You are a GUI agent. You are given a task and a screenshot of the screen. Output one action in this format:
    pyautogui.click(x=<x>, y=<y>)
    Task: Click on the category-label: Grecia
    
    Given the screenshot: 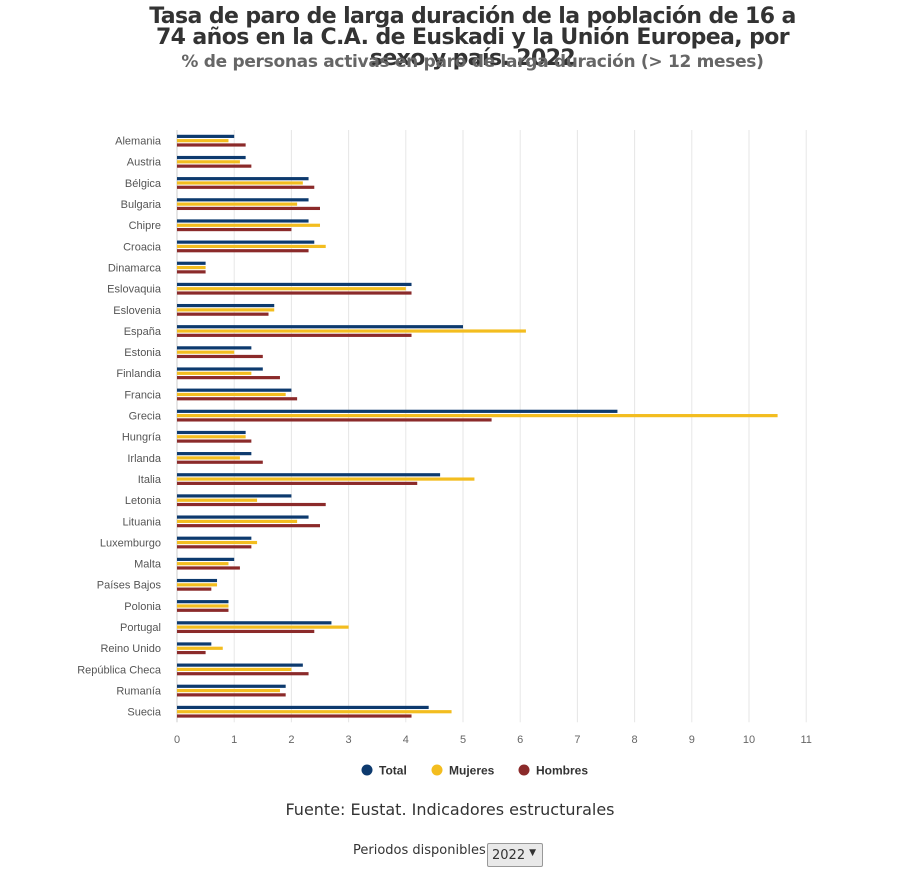 What is the action you would take?
    pyautogui.click(x=145, y=417)
    